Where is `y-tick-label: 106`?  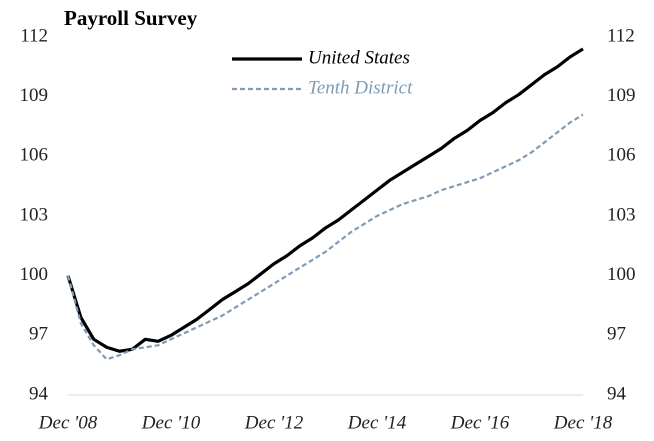 y-tick-label: 106 is located at coordinates (34, 155).